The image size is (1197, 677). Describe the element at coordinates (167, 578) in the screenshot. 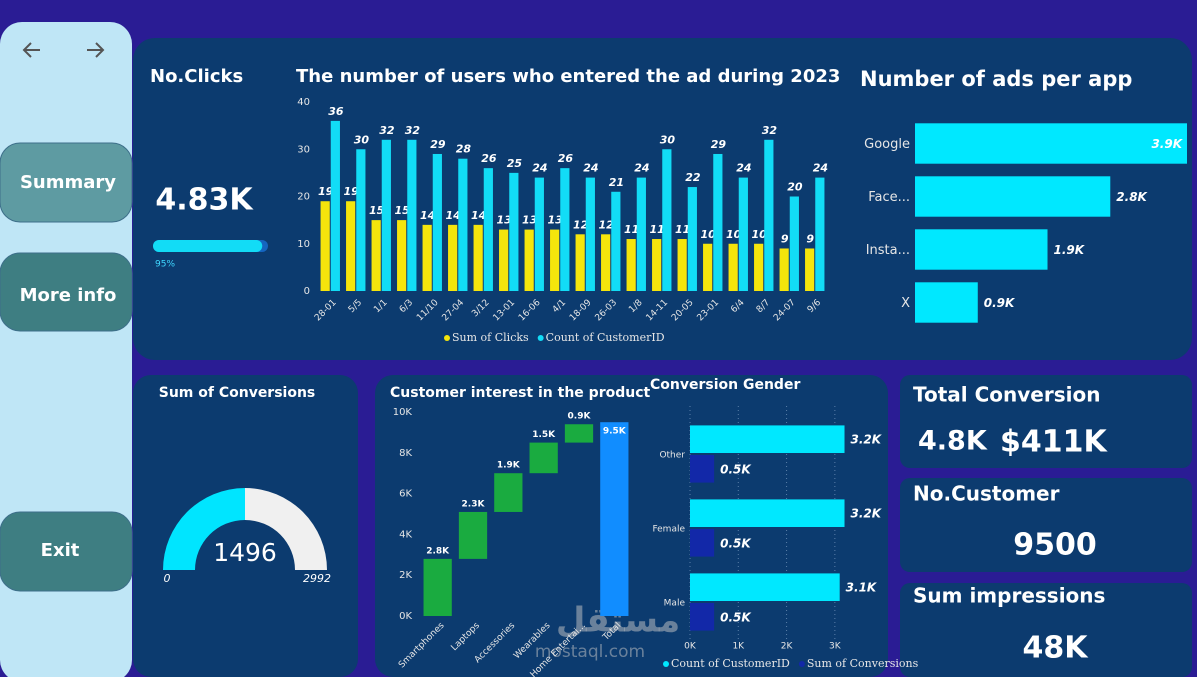

I see `gauge-min: 0` at that location.